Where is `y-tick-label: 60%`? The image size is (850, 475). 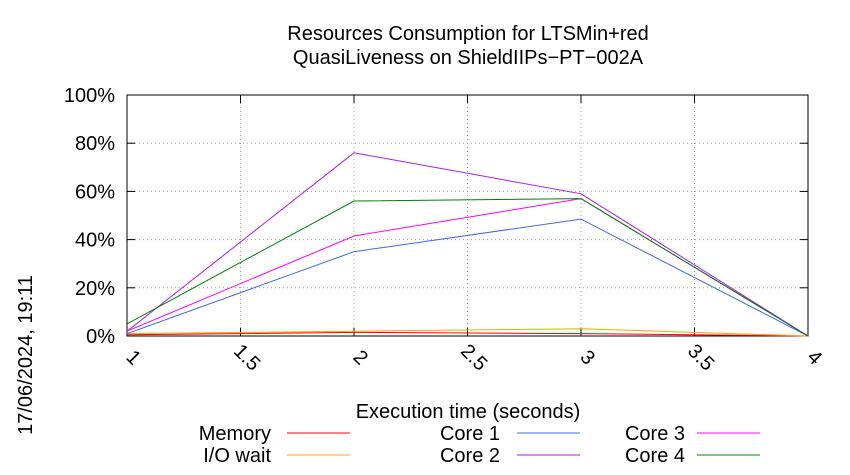 y-tick-label: 60% is located at coordinates (95, 192).